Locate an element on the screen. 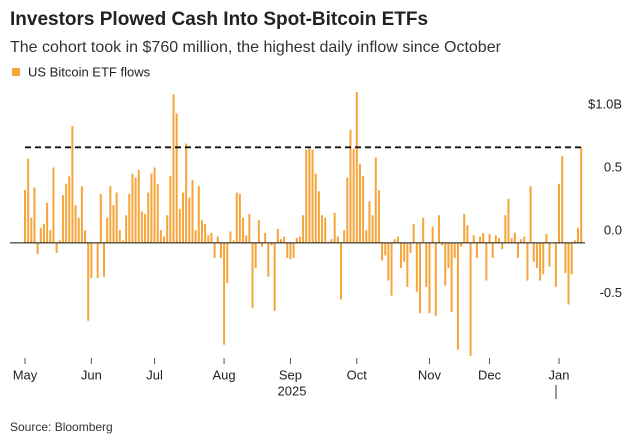 Image resolution: width=640 pixels, height=445 pixels. legend-swatch is located at coordinates (16, 72).